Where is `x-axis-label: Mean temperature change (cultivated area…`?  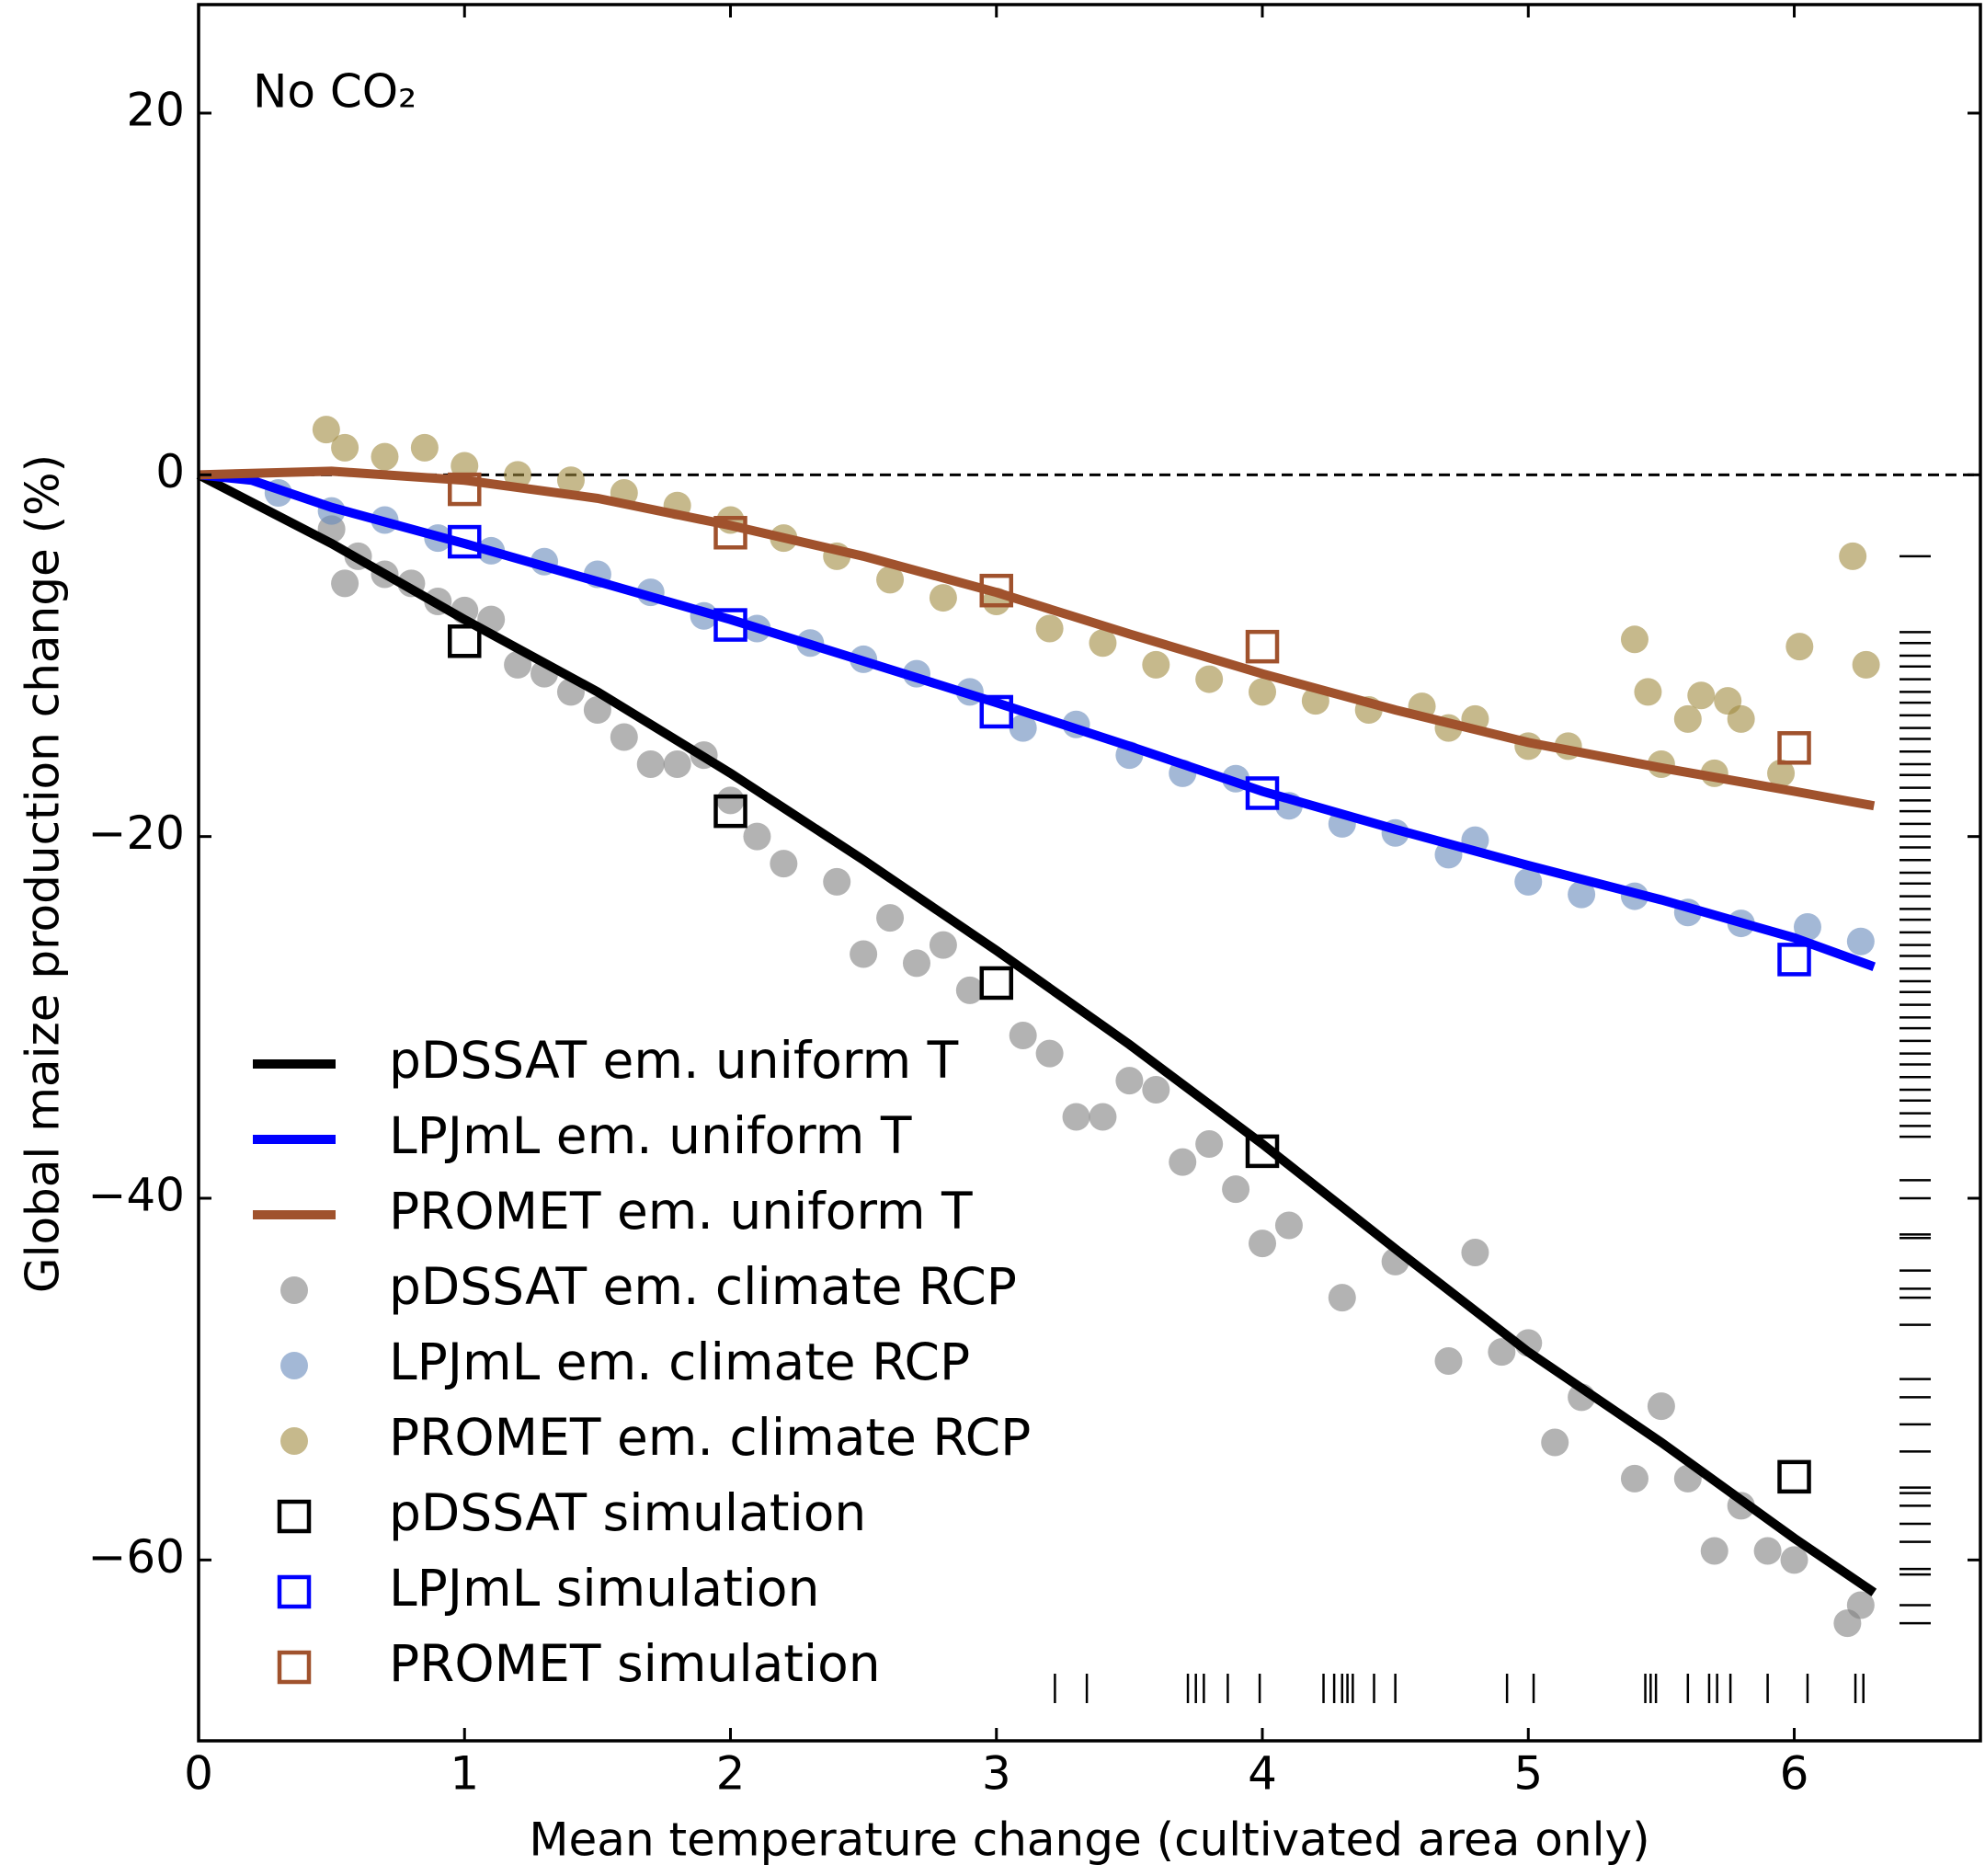
x-axis-label: Mean temperature change (cultivated area… is located at coordinates (1089, 1840).